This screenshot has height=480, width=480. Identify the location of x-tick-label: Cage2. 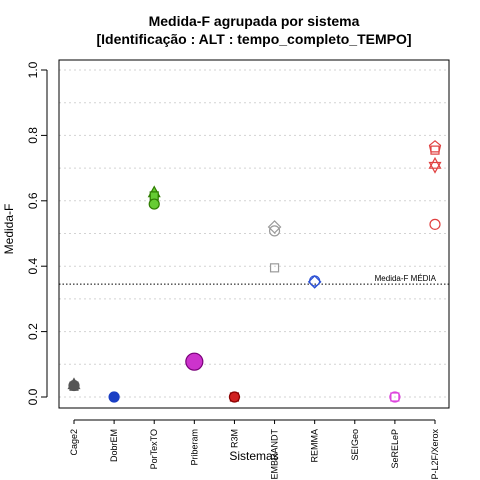
(74, 442).